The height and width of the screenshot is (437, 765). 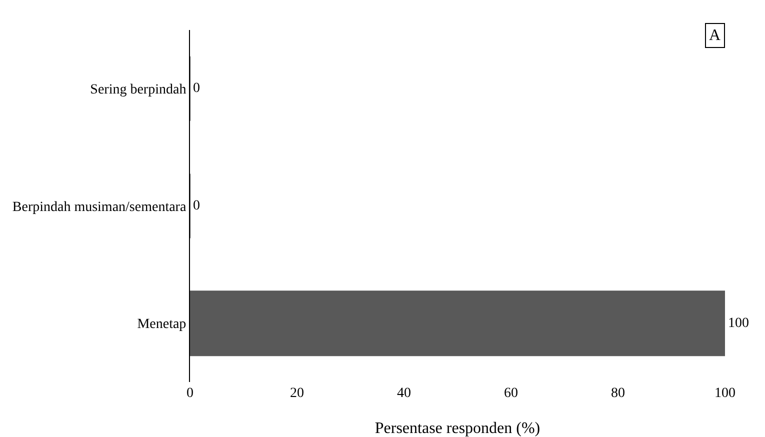 I want to click on y-tick-label: Sering berpindah, so click(x=138, y=90).